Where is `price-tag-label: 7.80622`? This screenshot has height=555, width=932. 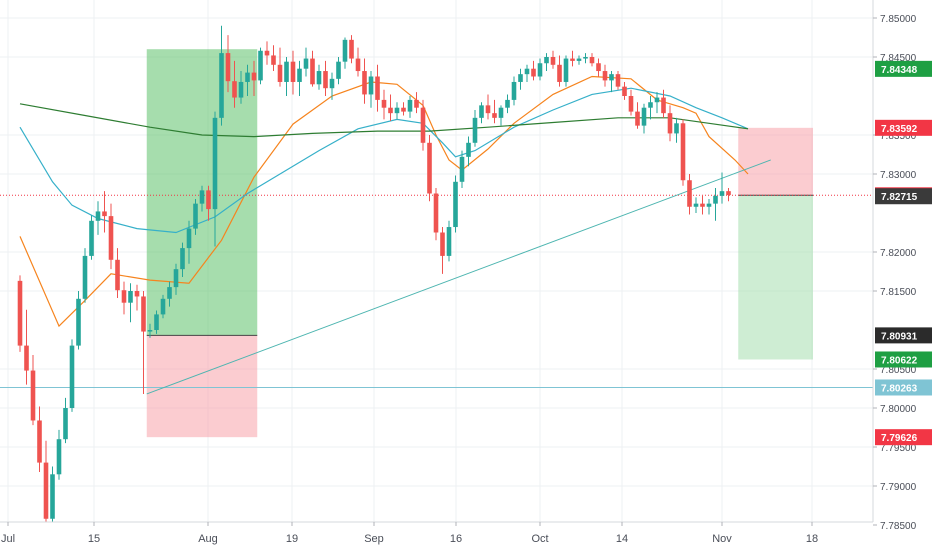
price-tag-label: 7.80622 is located at coordinates (899, 360).